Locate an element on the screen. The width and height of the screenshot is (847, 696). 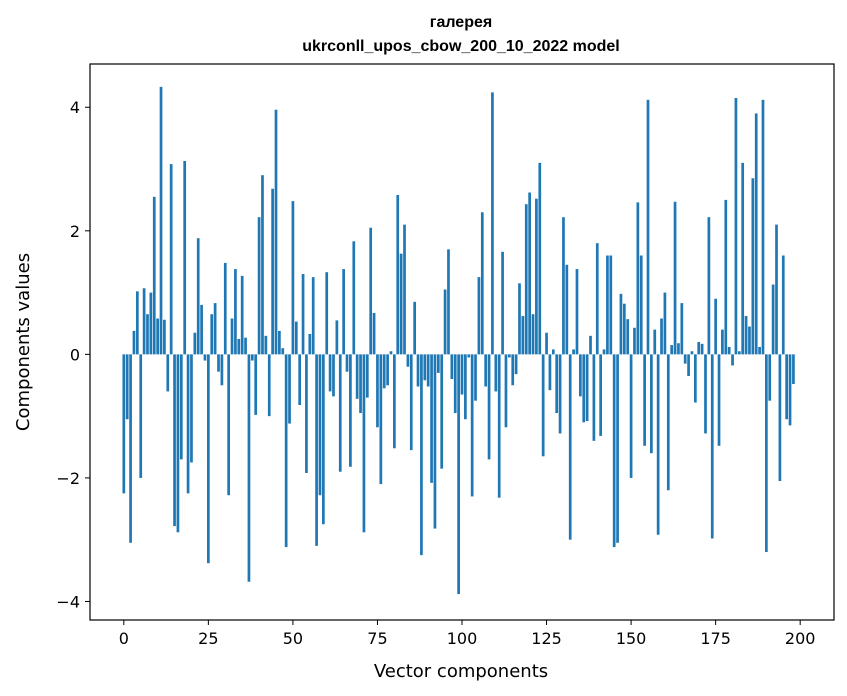
y-axis-label: Components values is located at coordinates (23, 342).